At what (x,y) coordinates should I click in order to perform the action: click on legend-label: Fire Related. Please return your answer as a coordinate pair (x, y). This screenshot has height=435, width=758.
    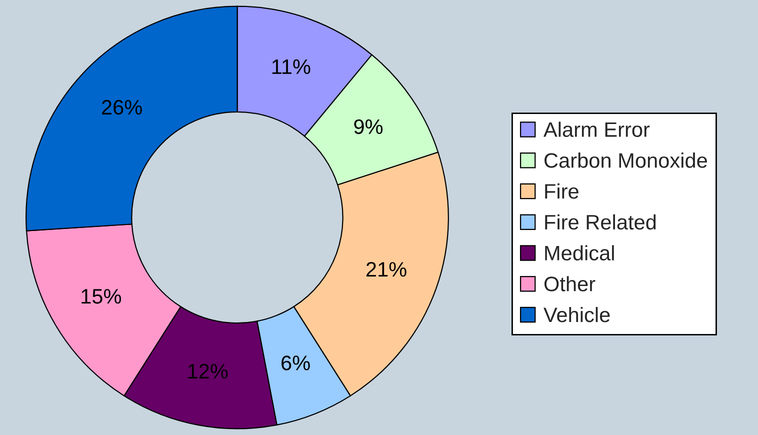
    Looking at the image, I should click on (600, 222).